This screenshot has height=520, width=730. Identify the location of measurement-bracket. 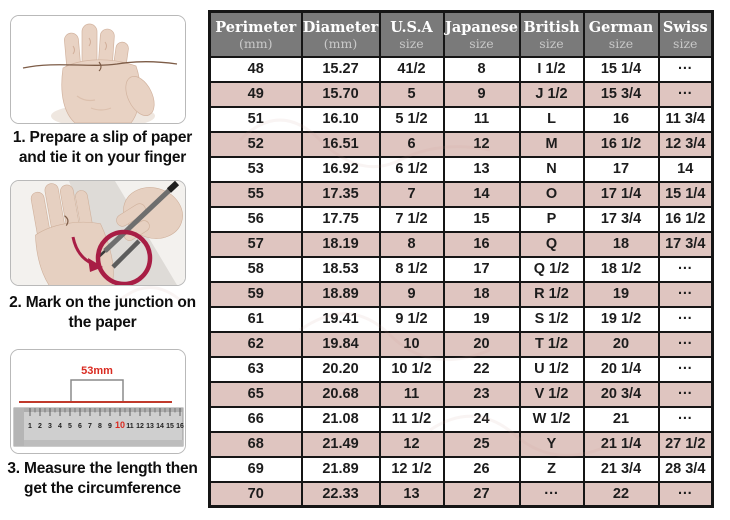
(97, 390).